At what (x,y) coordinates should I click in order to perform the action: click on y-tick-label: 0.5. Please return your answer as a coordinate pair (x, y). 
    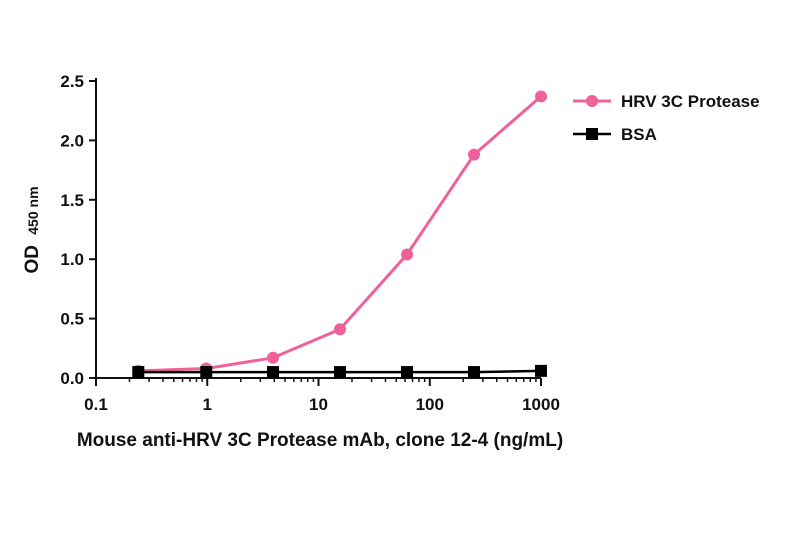
    Looking at the image, I should click on (72, 319).